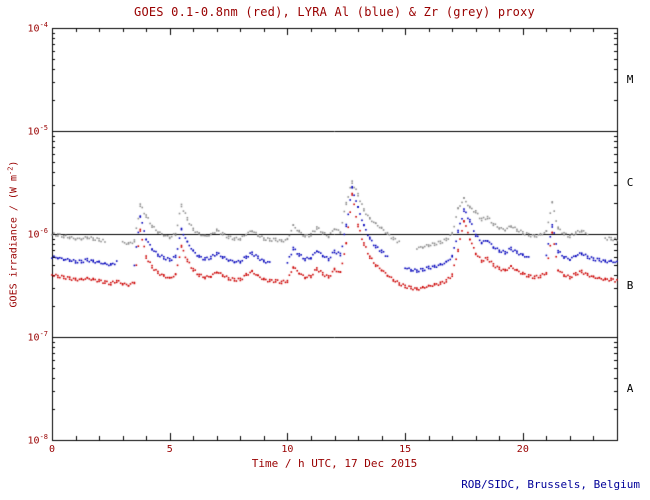 Image resolution: width=650 pixels, height=500 pixels. Describe the element at coordinates (37, 440) in the screenshot. I see `y-tick-label: 10⁻⁸` at that location.